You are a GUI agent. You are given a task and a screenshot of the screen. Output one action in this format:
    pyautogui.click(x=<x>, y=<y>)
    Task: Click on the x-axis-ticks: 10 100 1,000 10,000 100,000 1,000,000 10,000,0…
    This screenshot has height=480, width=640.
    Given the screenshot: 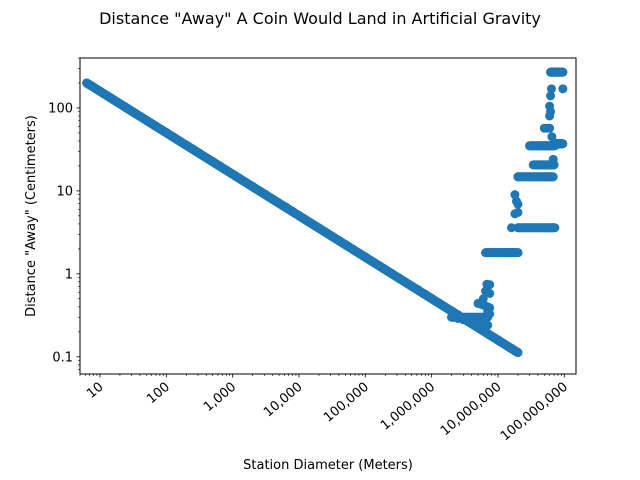 What is the action you would take?
    pyautogui.click(x=325, y=409)
    